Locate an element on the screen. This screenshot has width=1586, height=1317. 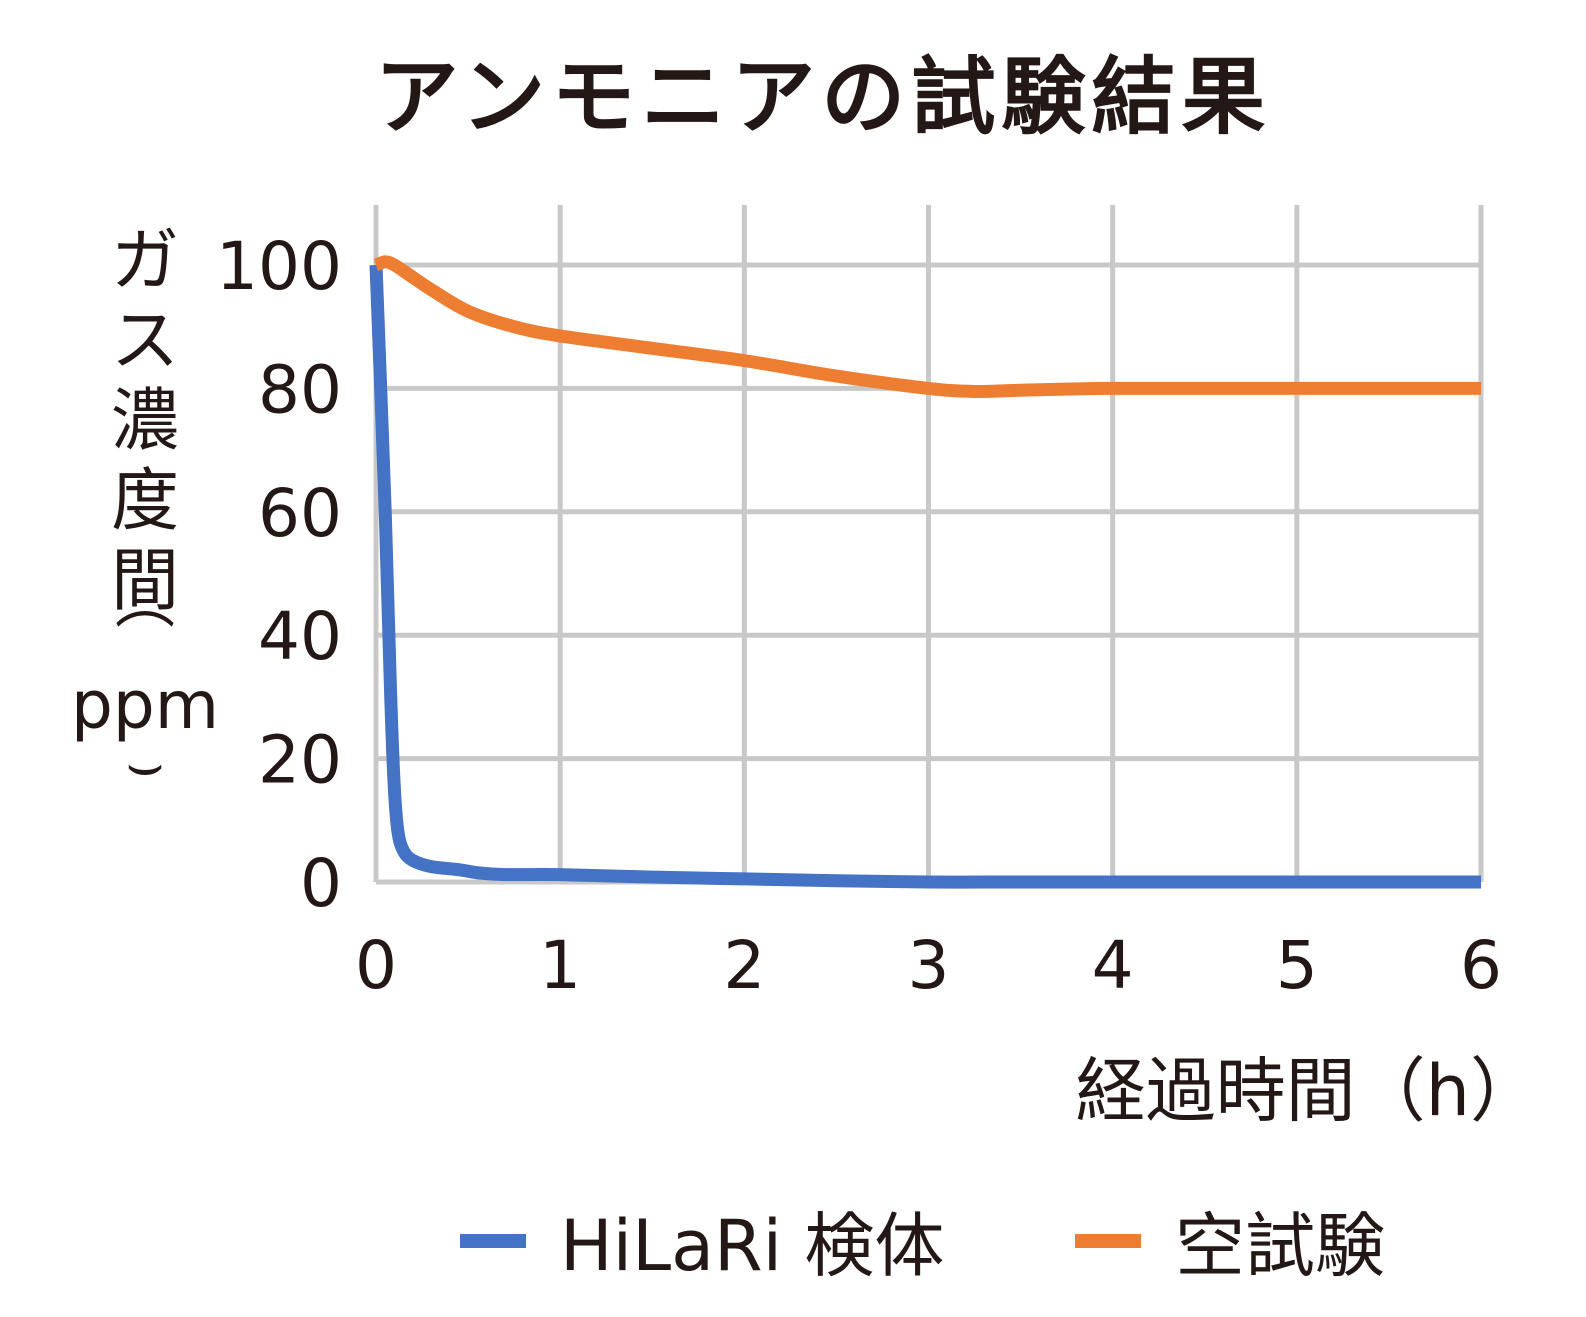
y-axis-title-char: ガ is located at coordinates (144, 261).